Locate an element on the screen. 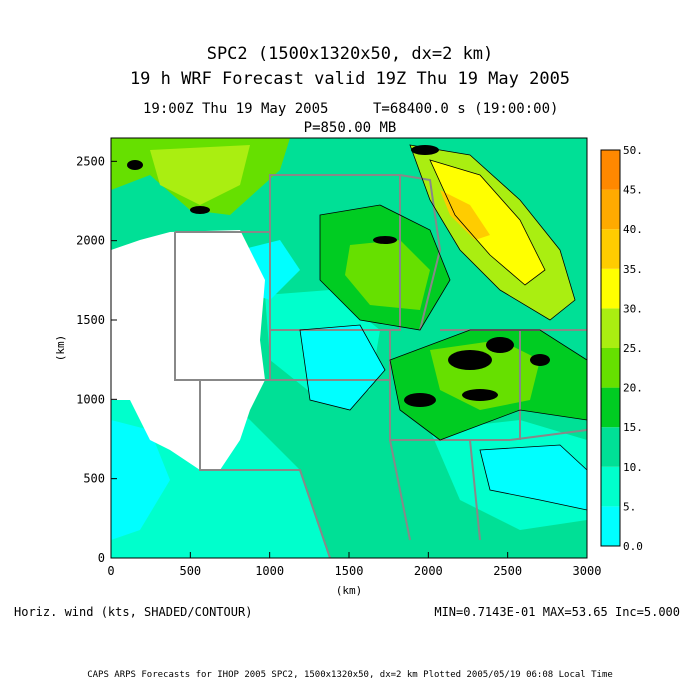  jet-yellow is located at coordinates (487, 222).